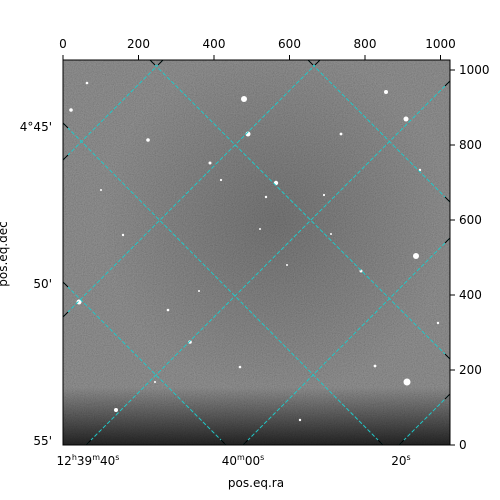 The width and height of the screenshot is (500, 500). I want to click on y-axis-label: pos.eq.dec, so click(5, 253).